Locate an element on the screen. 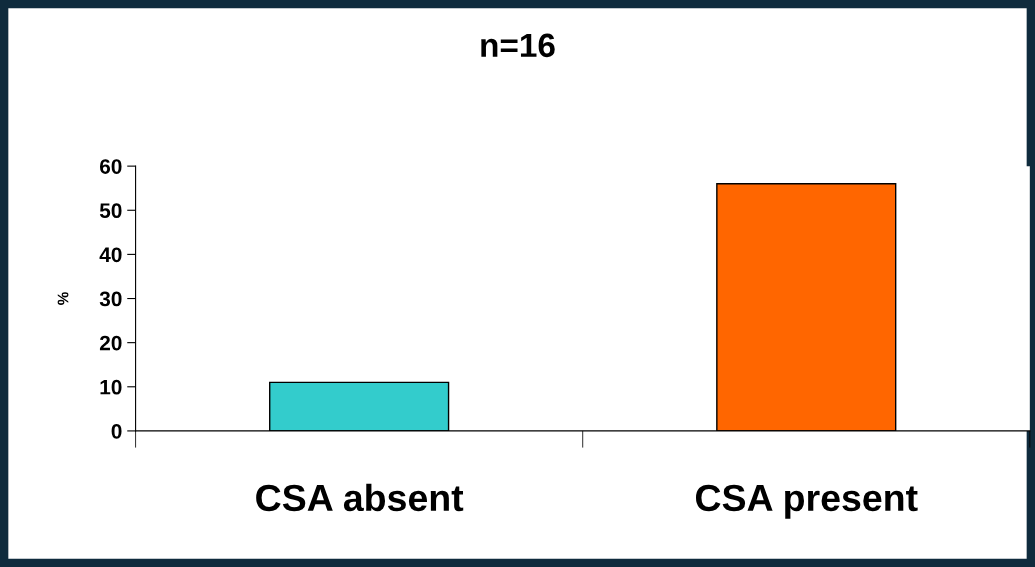 The width and height of the screenshot is (1035, 567). y-axis-title: % is located at coordinates (63, 298).